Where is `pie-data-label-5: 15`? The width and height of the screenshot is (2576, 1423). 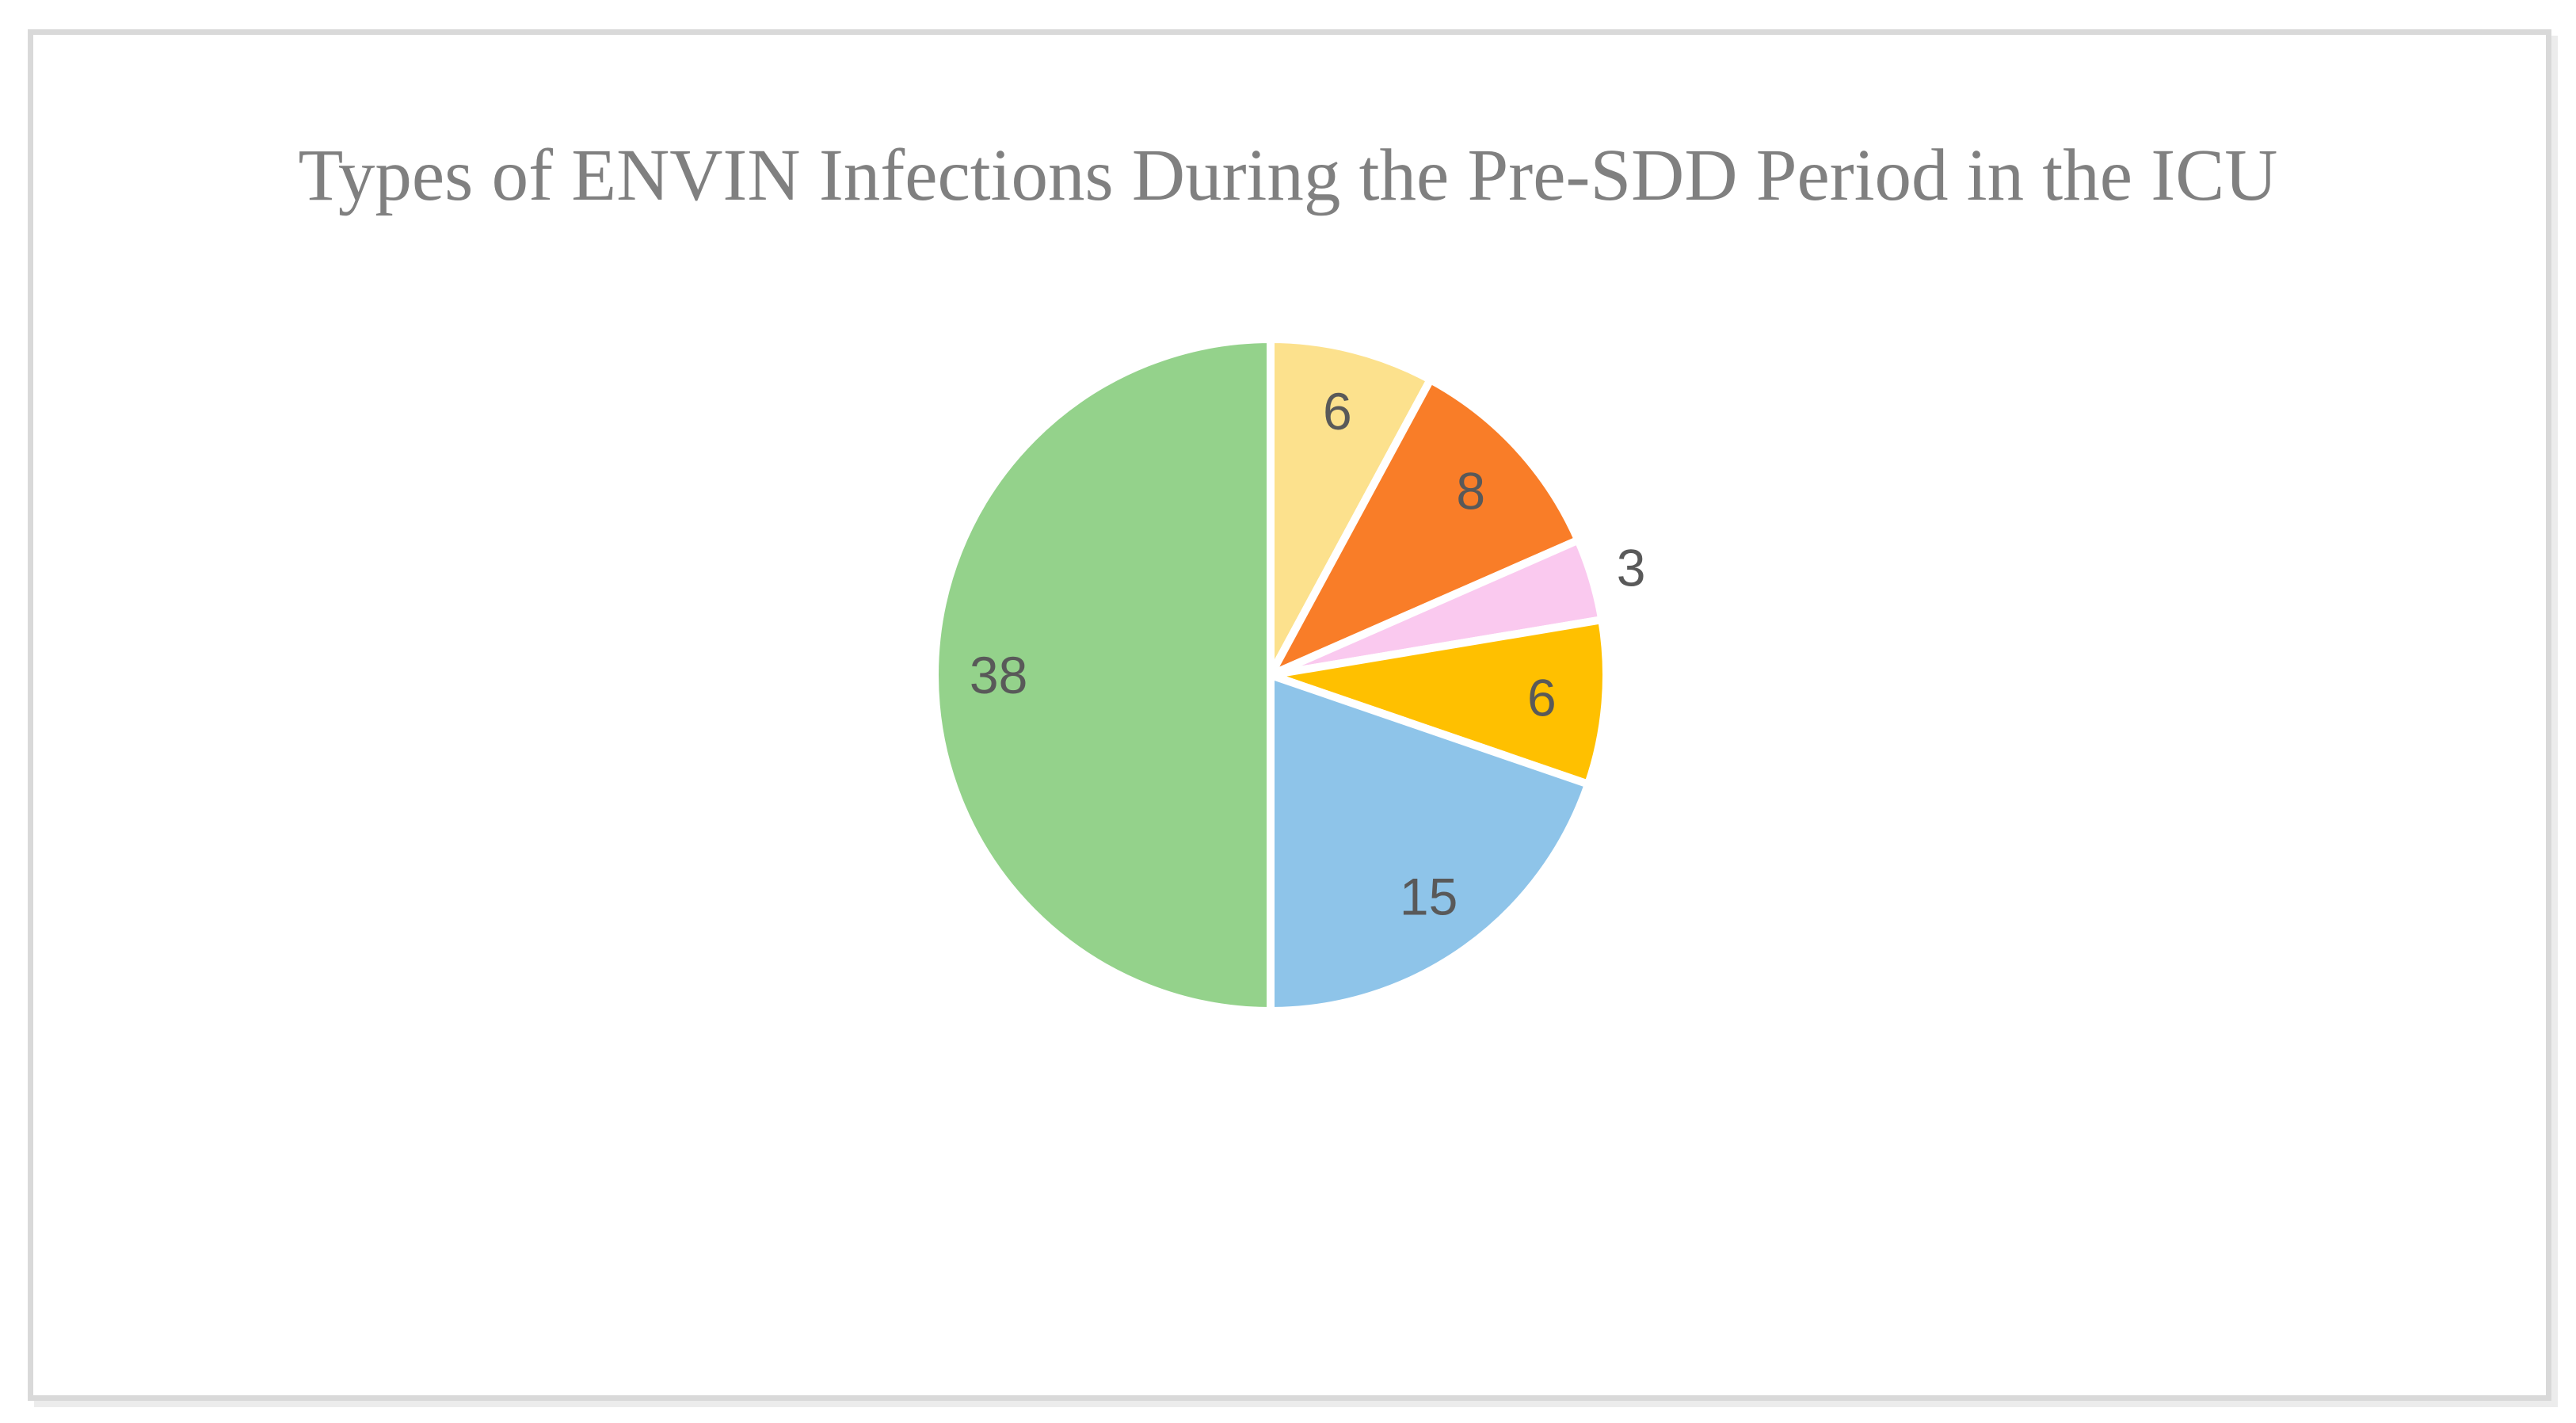 pie-data-label-5: 15 is located at coordinates (1429, 897).